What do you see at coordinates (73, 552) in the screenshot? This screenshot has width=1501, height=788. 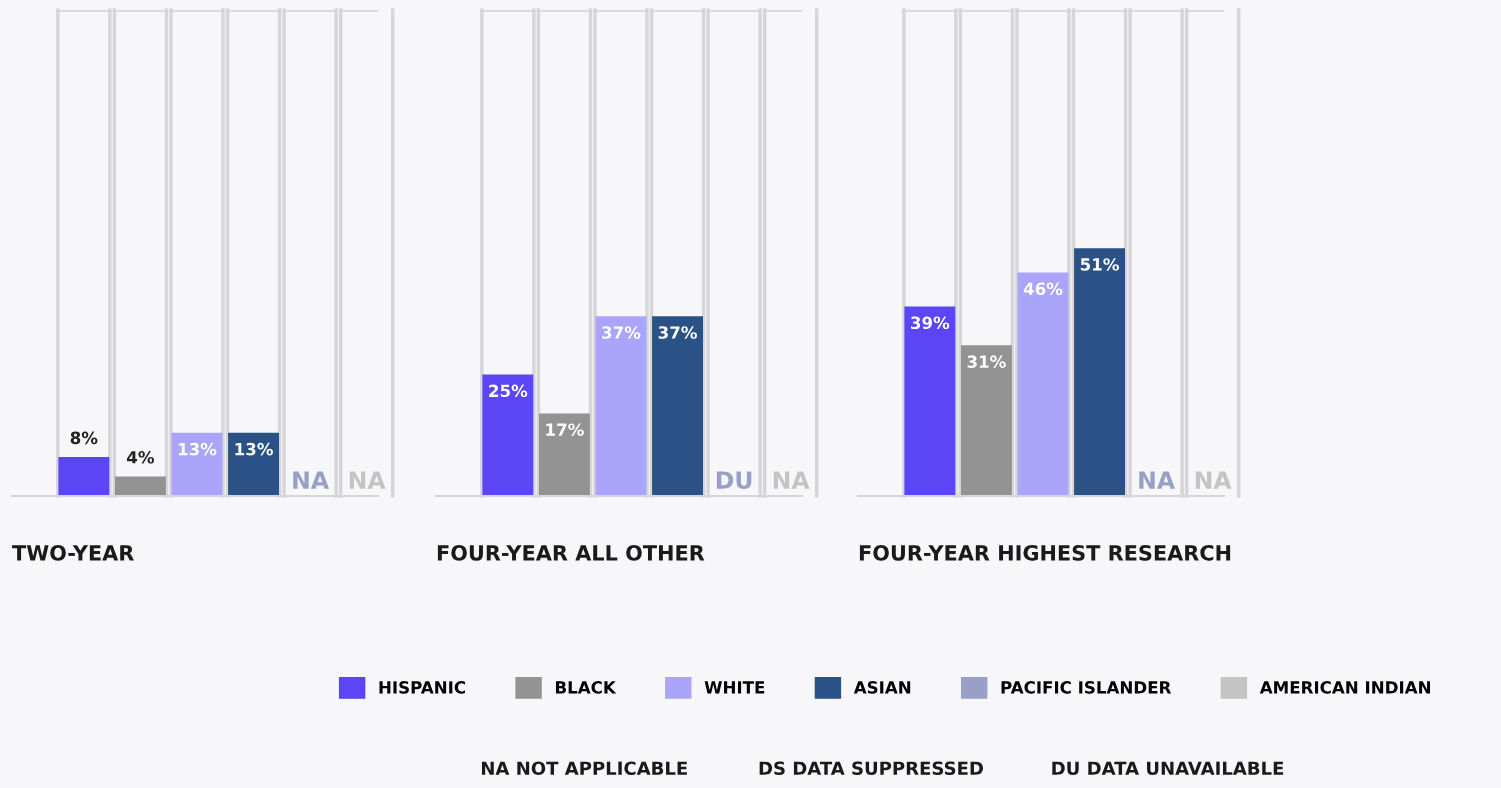 I see `x-axis-title: TWO-YEAR` at bounding box center [73, 552].